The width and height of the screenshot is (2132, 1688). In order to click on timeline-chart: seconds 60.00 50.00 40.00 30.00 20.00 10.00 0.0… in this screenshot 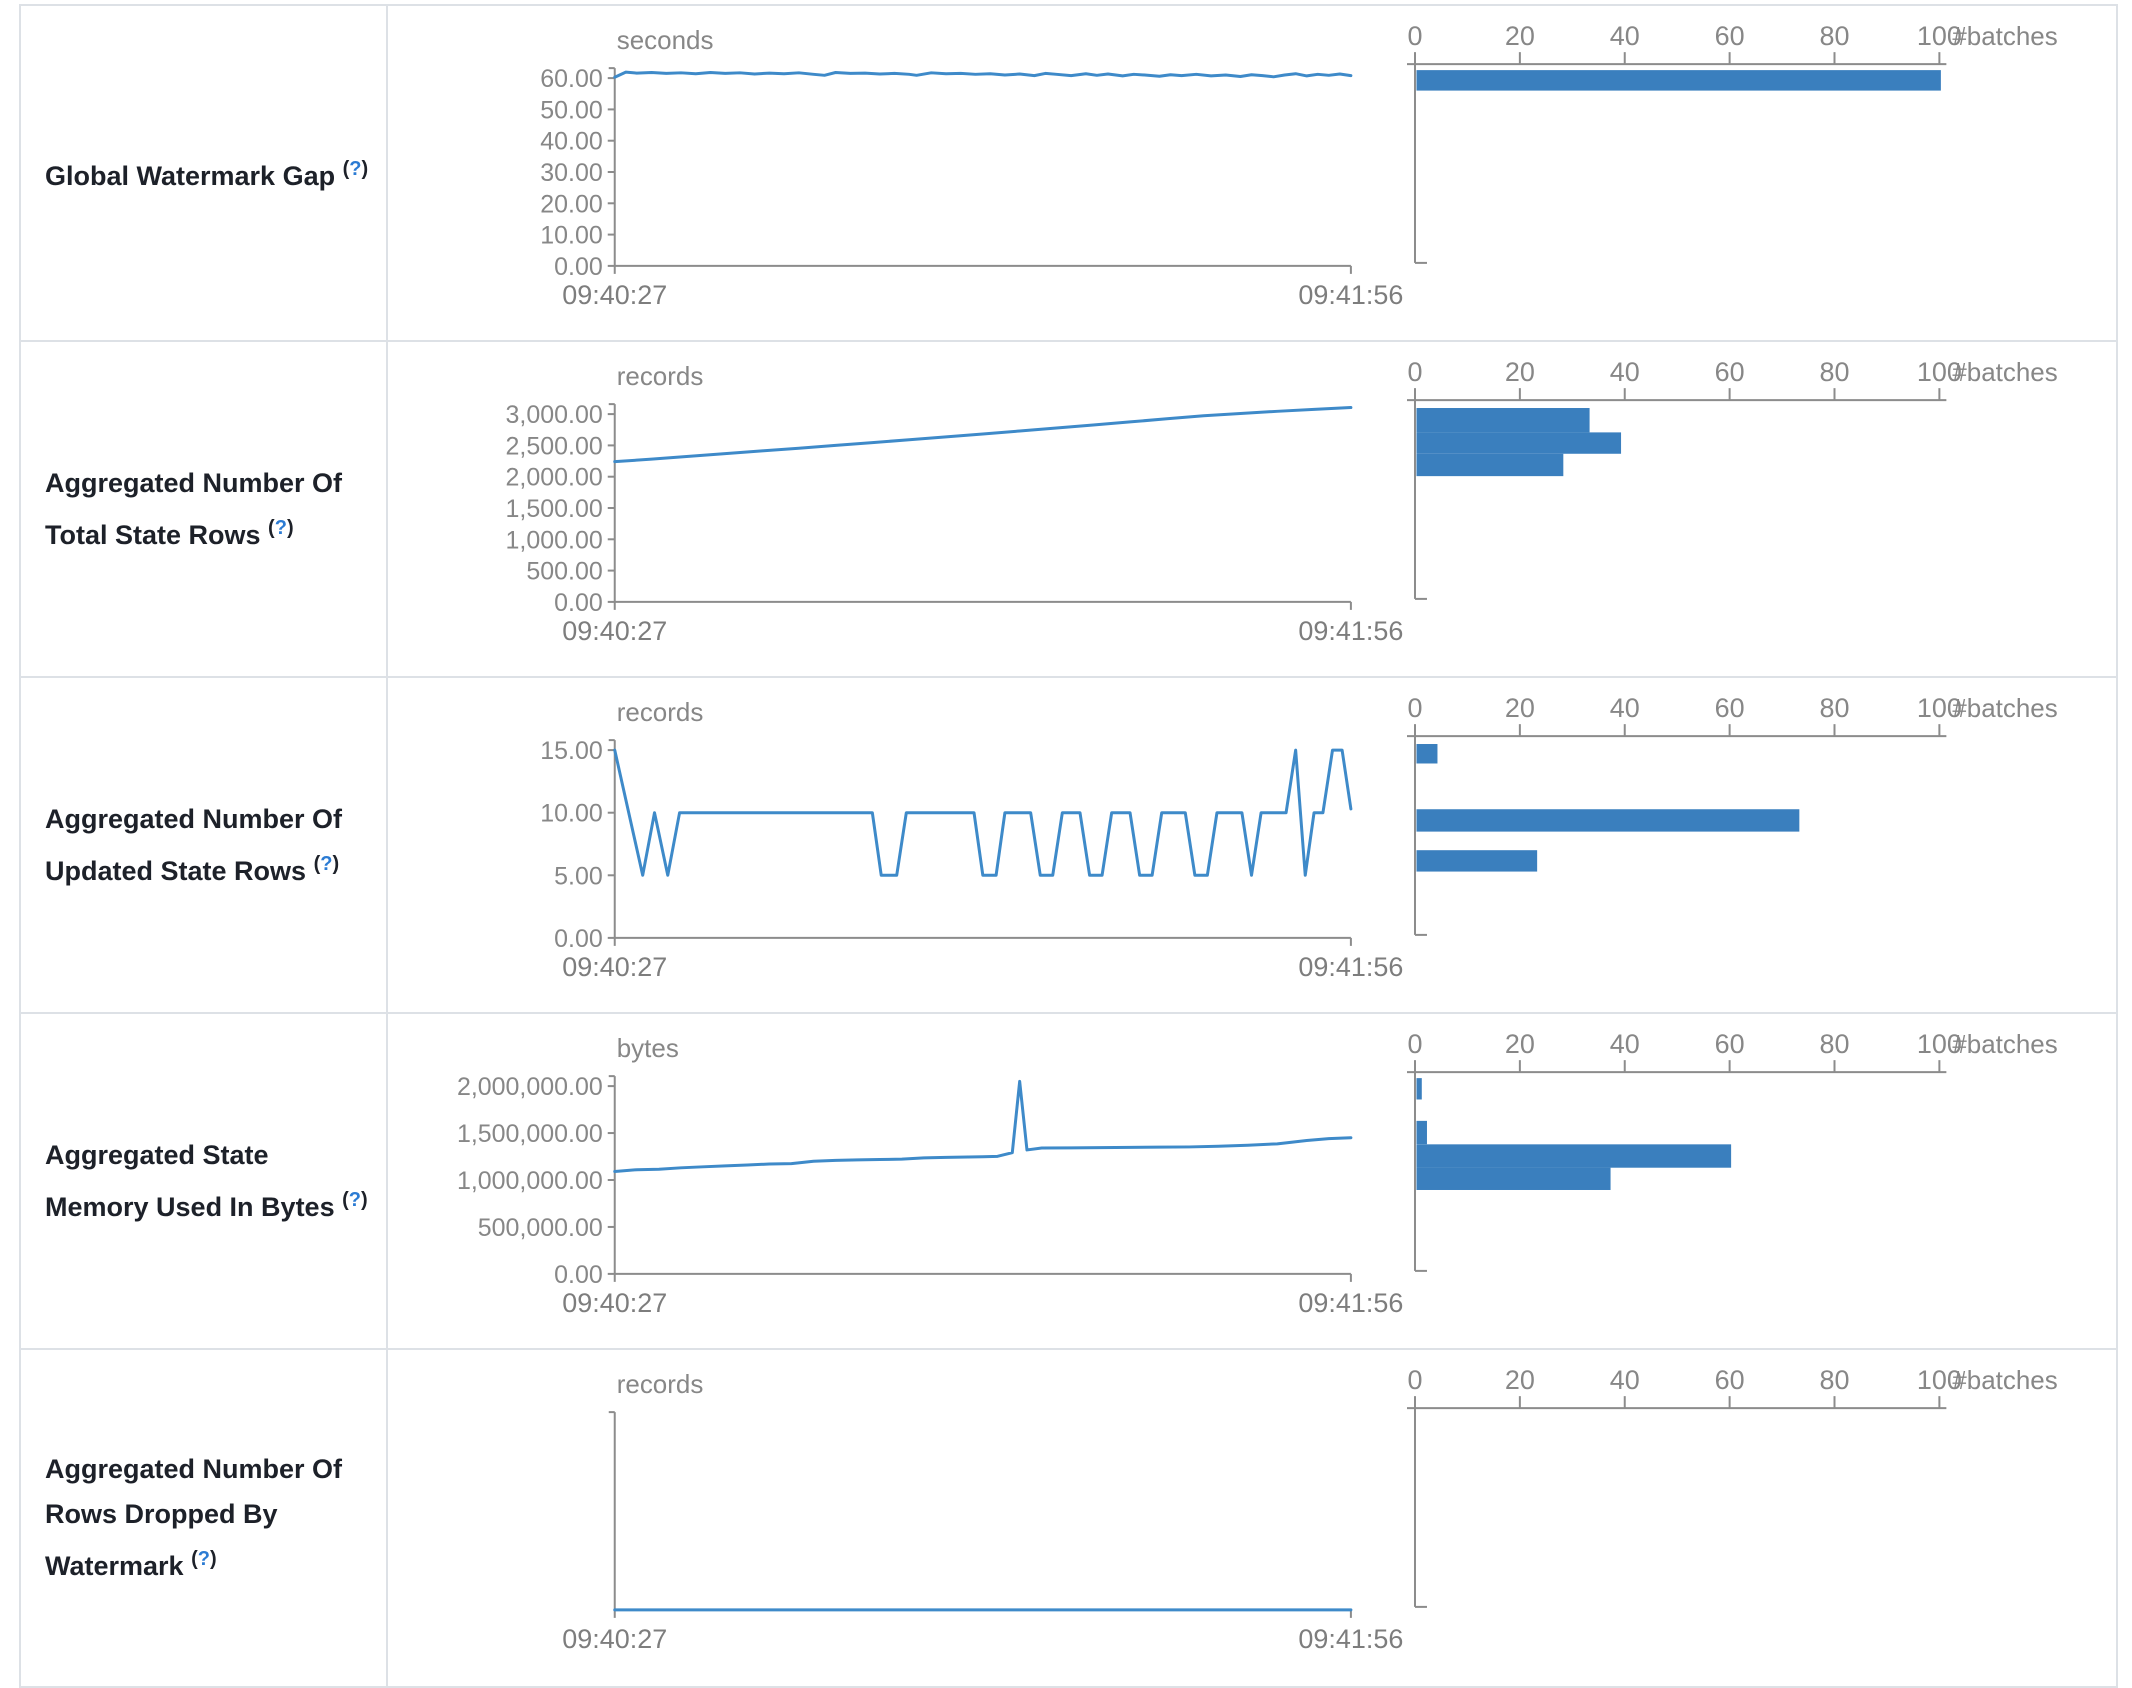, I will do `click(971, 167)`.